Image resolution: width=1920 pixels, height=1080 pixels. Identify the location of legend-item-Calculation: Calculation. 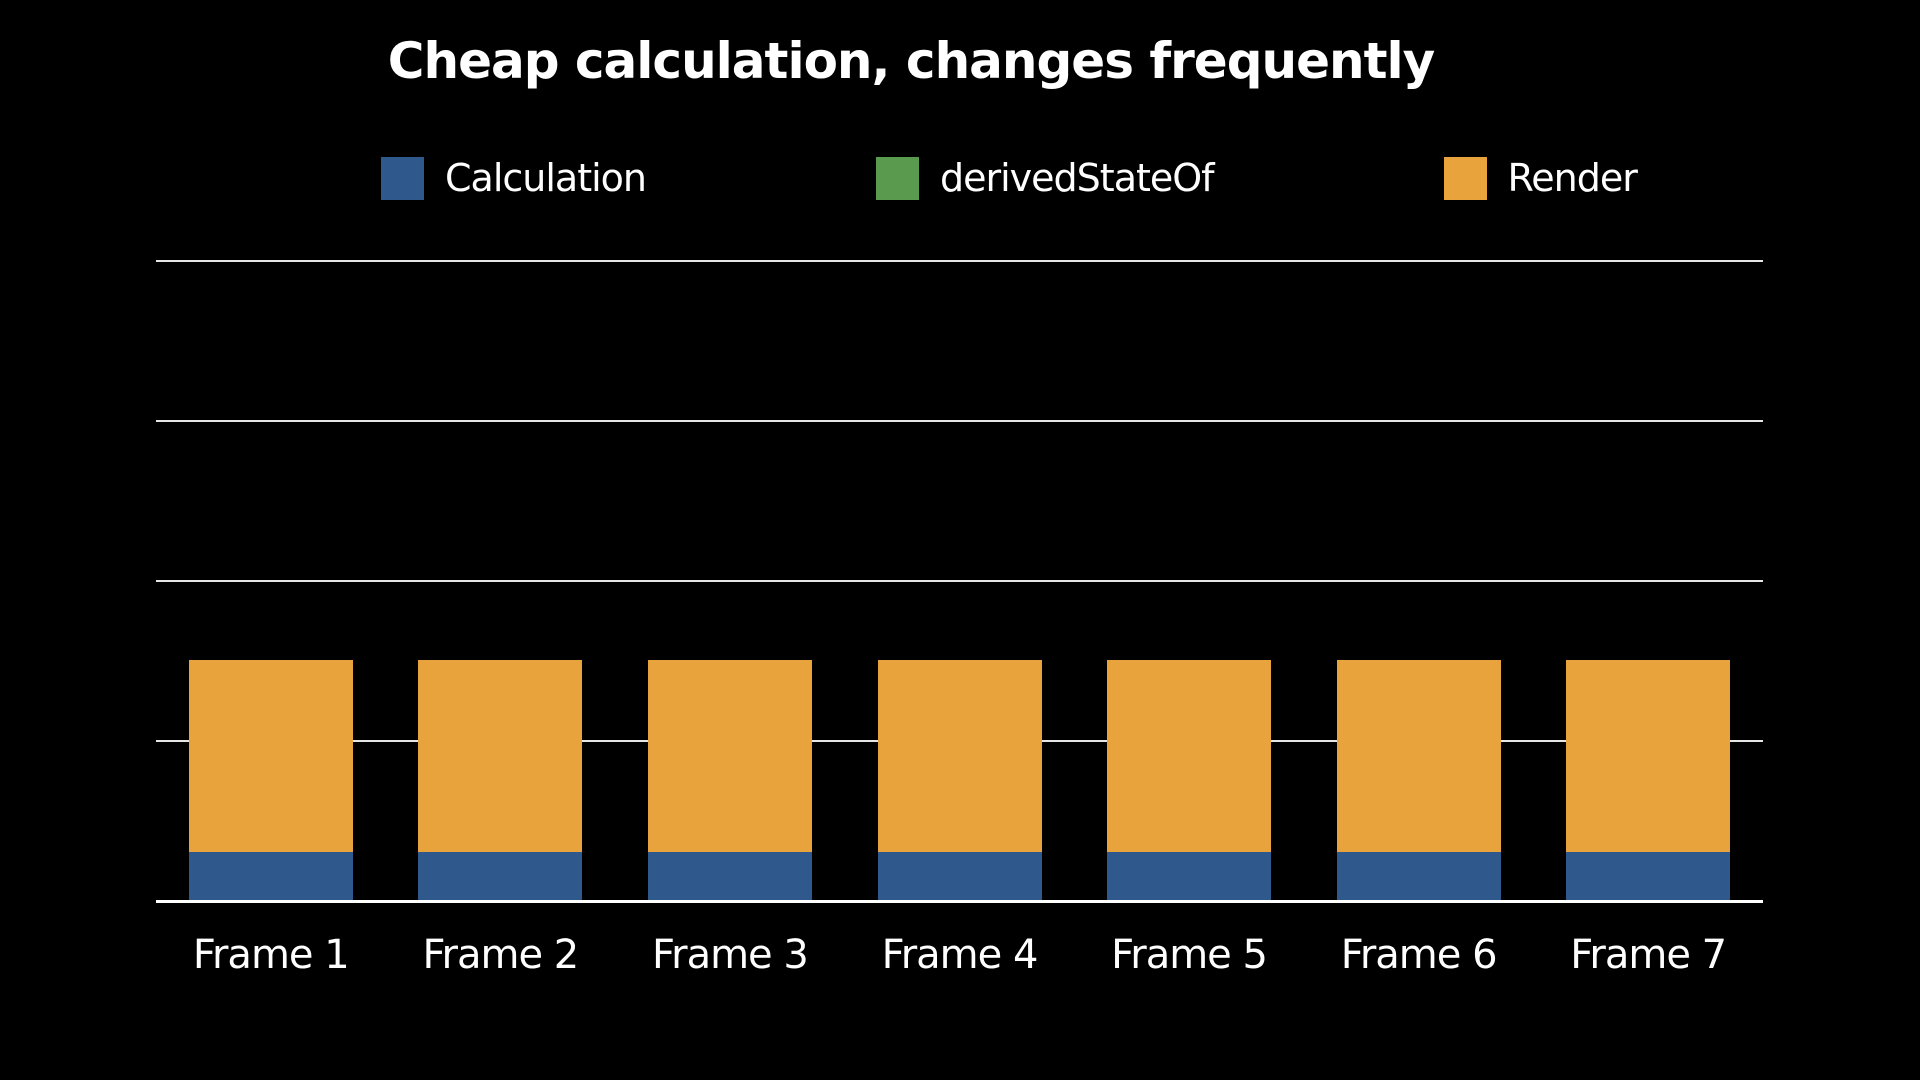
(514, 178).